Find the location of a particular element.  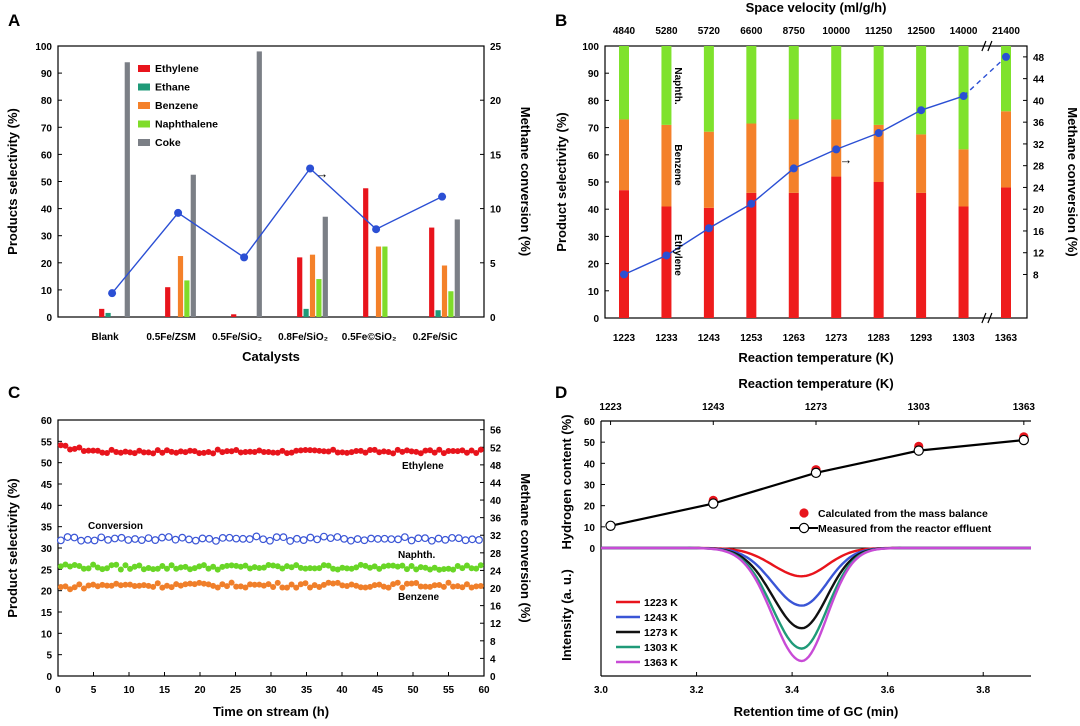

y2-tick-label: 24 is located at coordinates (1039, 188).